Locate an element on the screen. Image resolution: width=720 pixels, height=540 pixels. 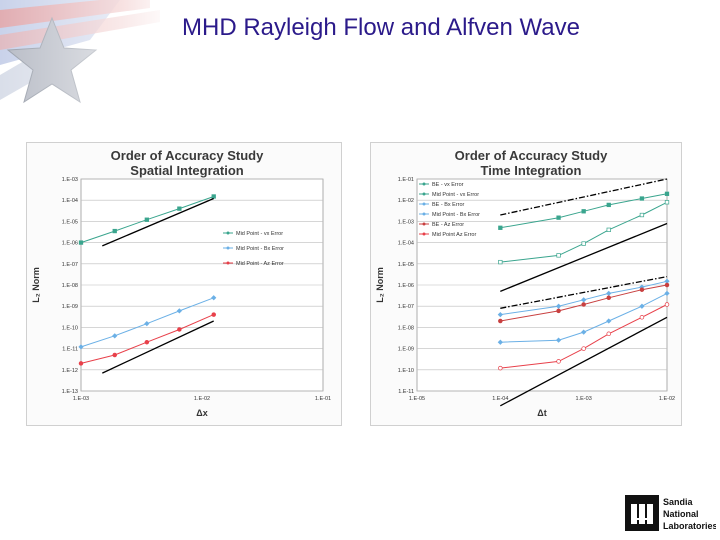
sandia-logo-text: Laboratories is located at coordinates (689, 526).